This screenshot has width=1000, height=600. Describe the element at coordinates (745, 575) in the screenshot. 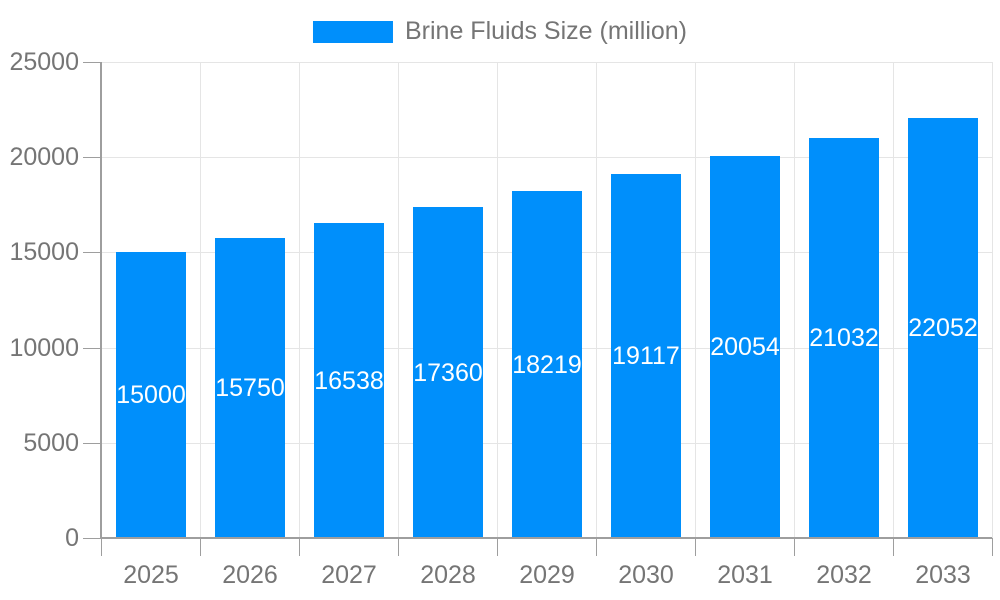

I see `x-axis-label: 2031` at that location.